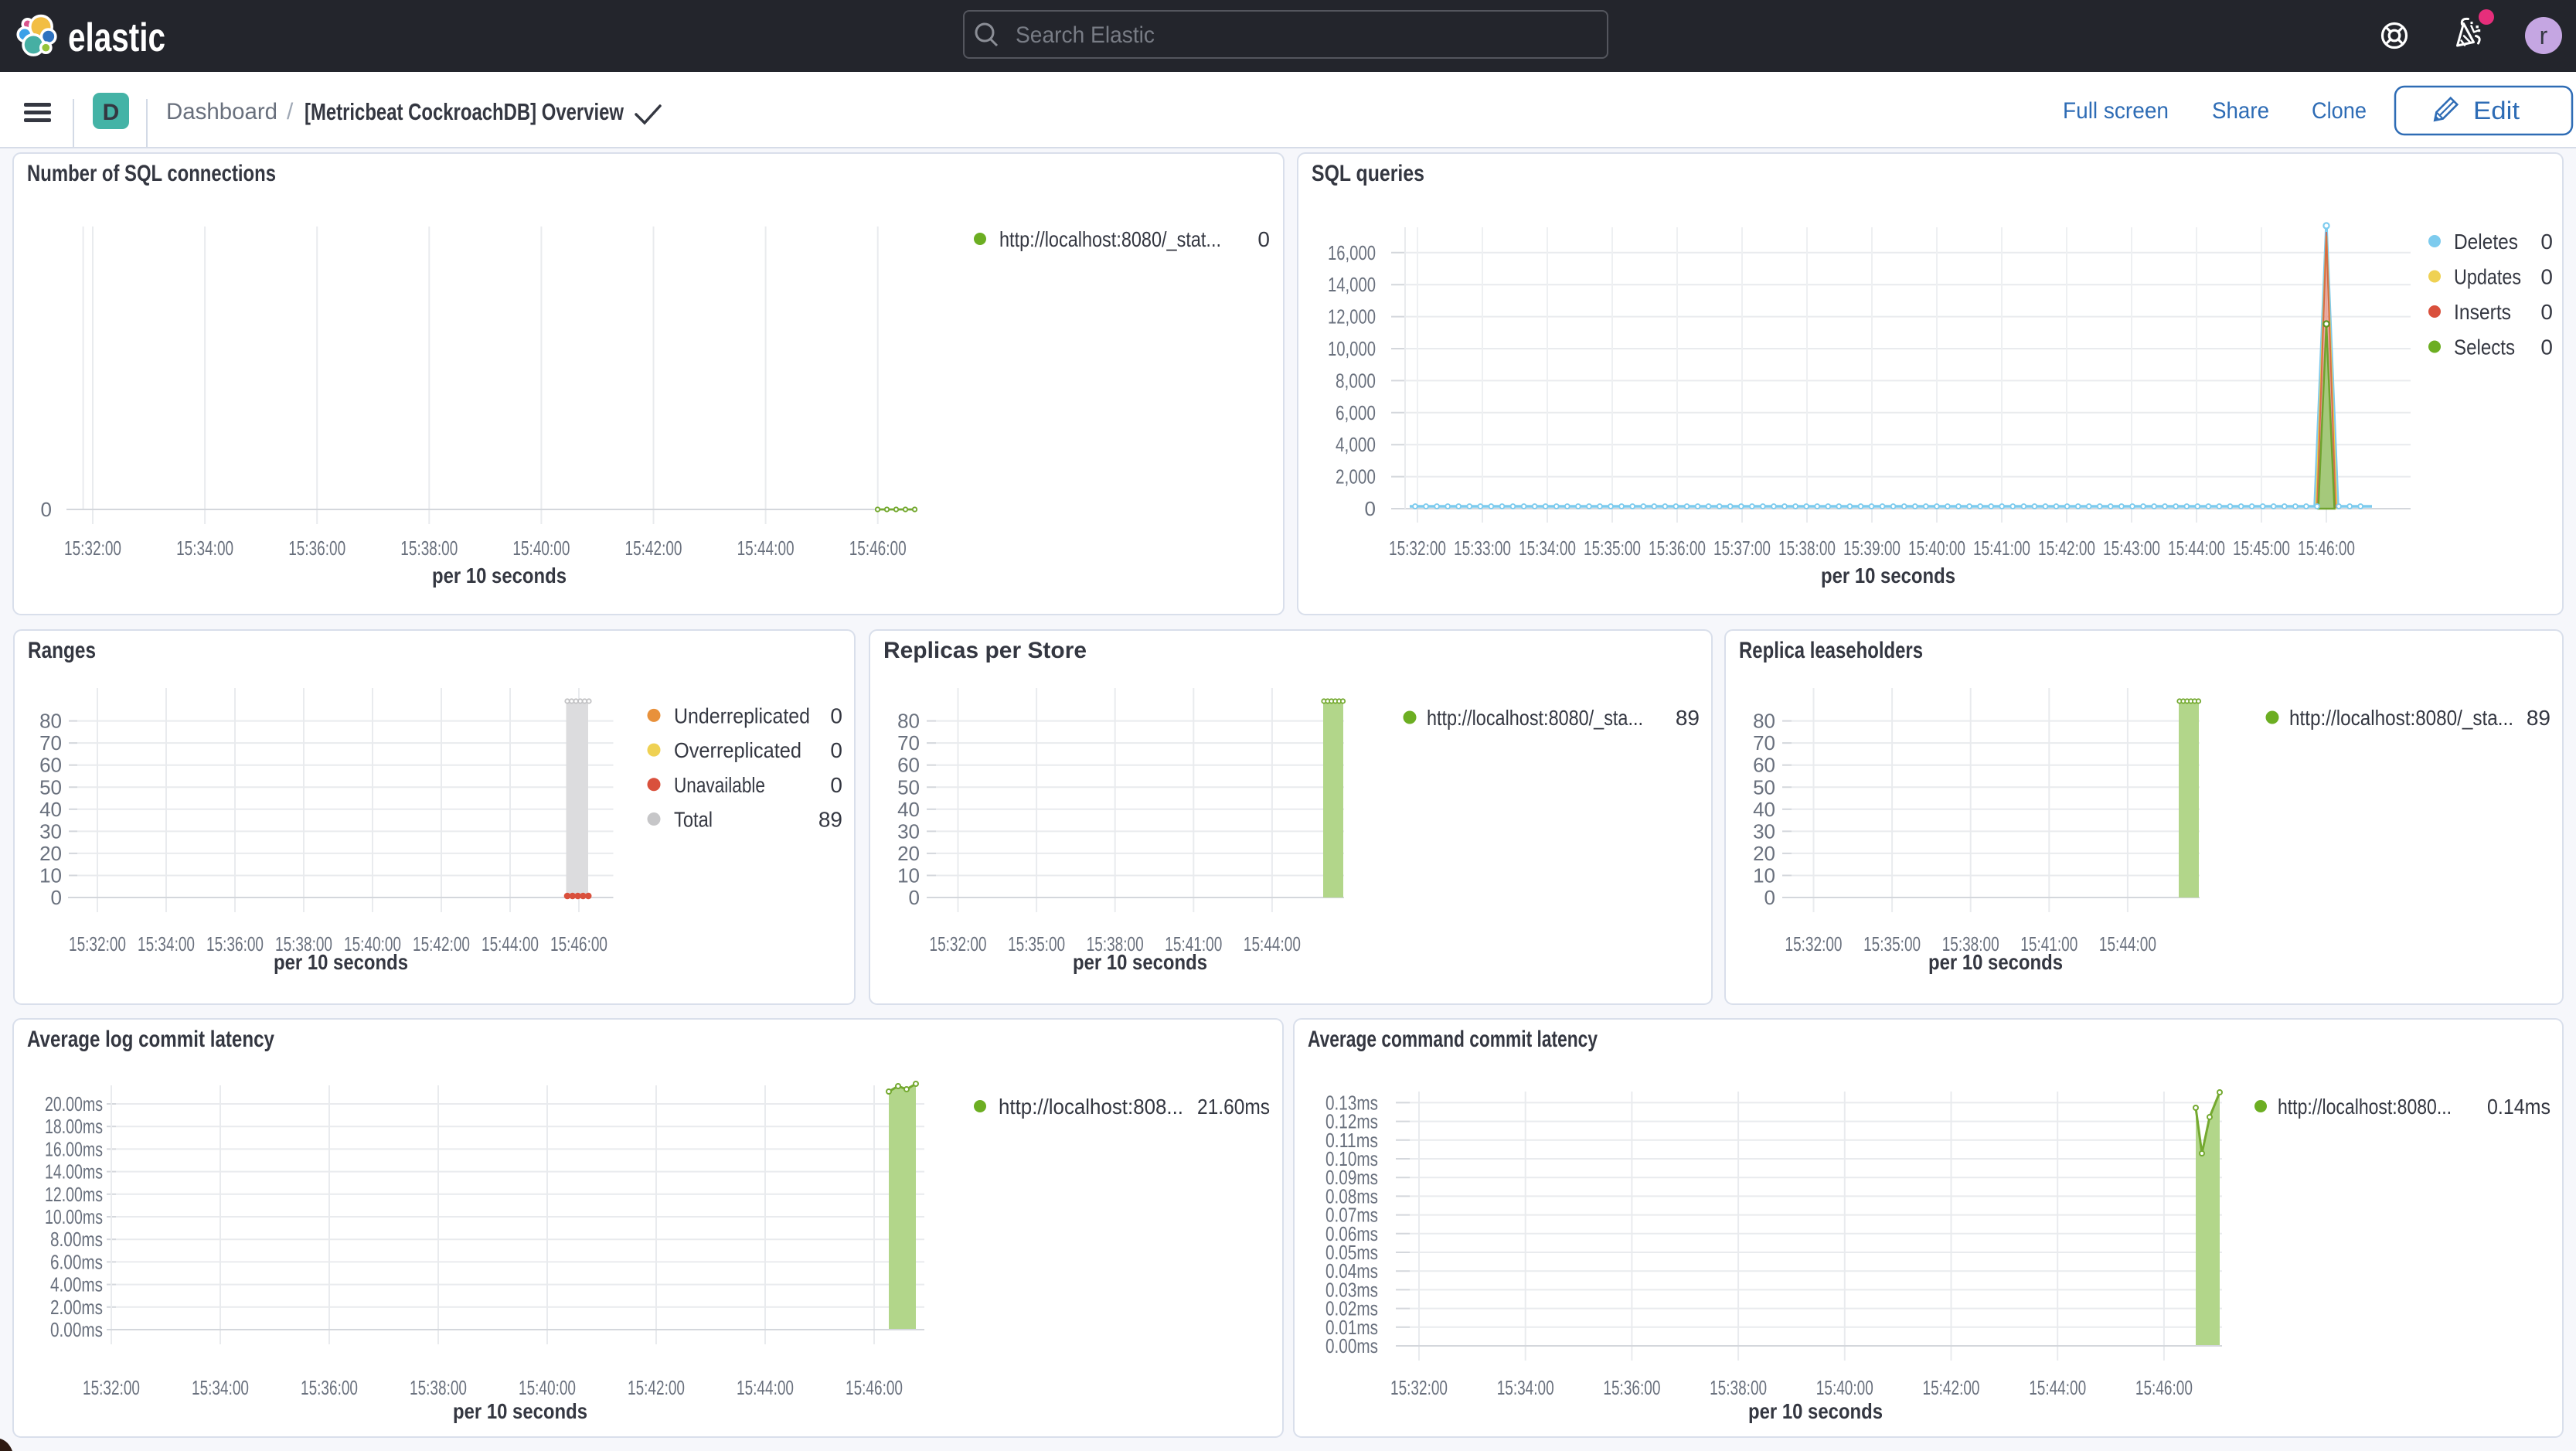 The height and width of the screenshot is (1451, 2576). Describe the element at coordinates (1351, 1177) in the screenshot. I see `svg-text: 0.09ms` at that location.